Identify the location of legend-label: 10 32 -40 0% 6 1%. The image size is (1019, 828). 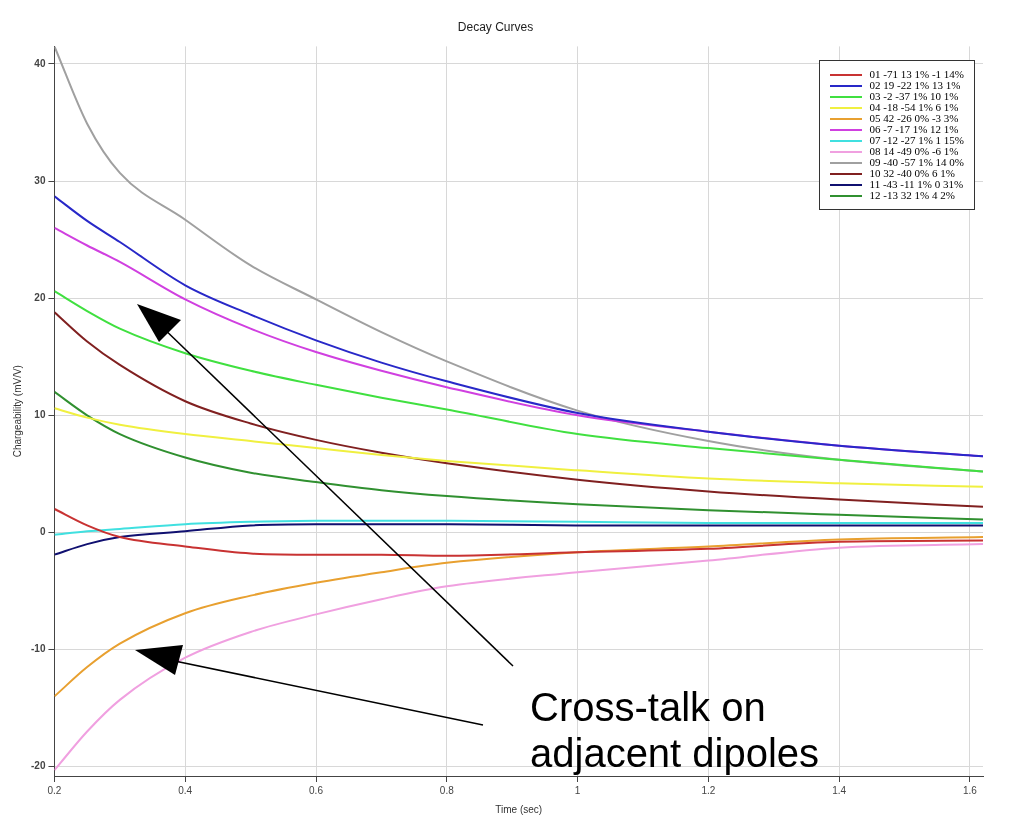
(912, 173).